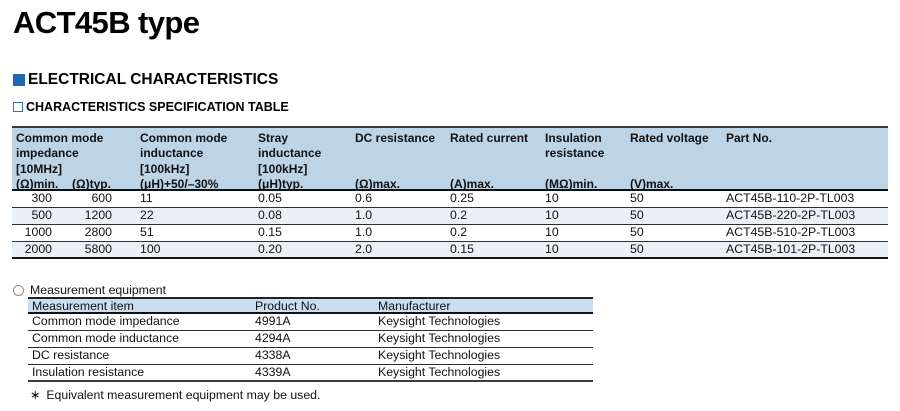 Image resolution: width=900 pixels, height=411 pixels. Describe the element at coordinates (165, 169) in the screenshot. I see `col-inductance-freq: [100kHz]` at that location.